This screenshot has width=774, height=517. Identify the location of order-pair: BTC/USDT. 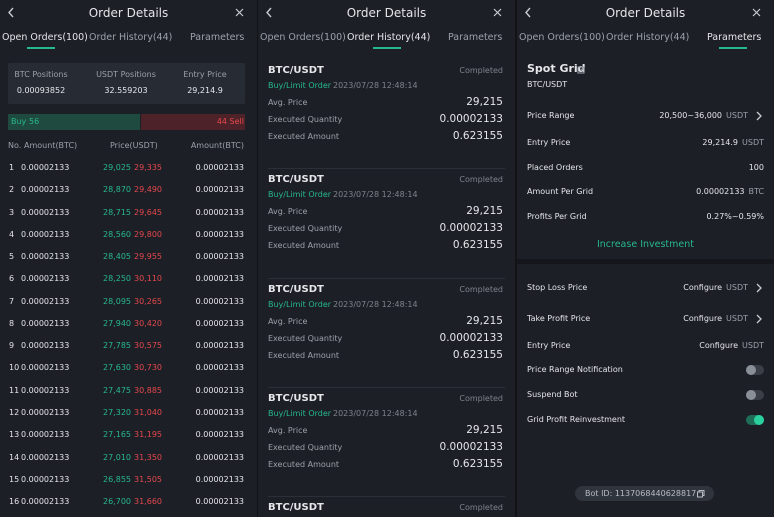
(296, 180).